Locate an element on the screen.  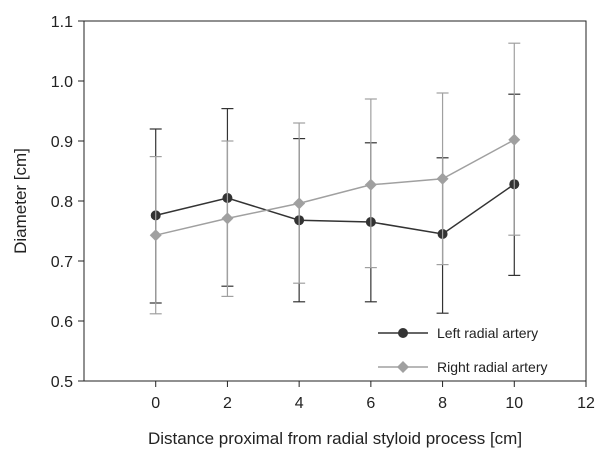
y-tick-label: 1.0 is located at coordinates (62, 82).